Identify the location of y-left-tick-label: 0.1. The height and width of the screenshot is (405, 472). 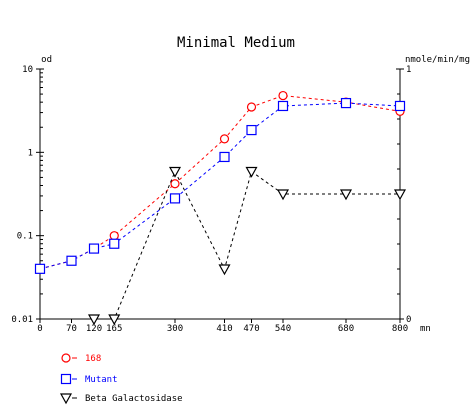
(25, 237).